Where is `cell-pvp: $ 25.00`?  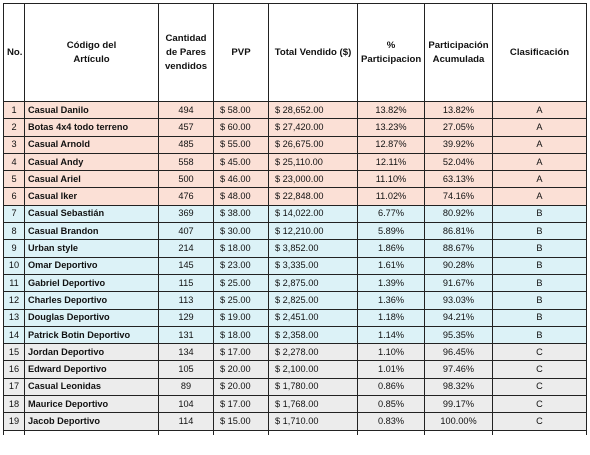
cell-pvp: $ 25.00 is located at coordinates (241, 283).